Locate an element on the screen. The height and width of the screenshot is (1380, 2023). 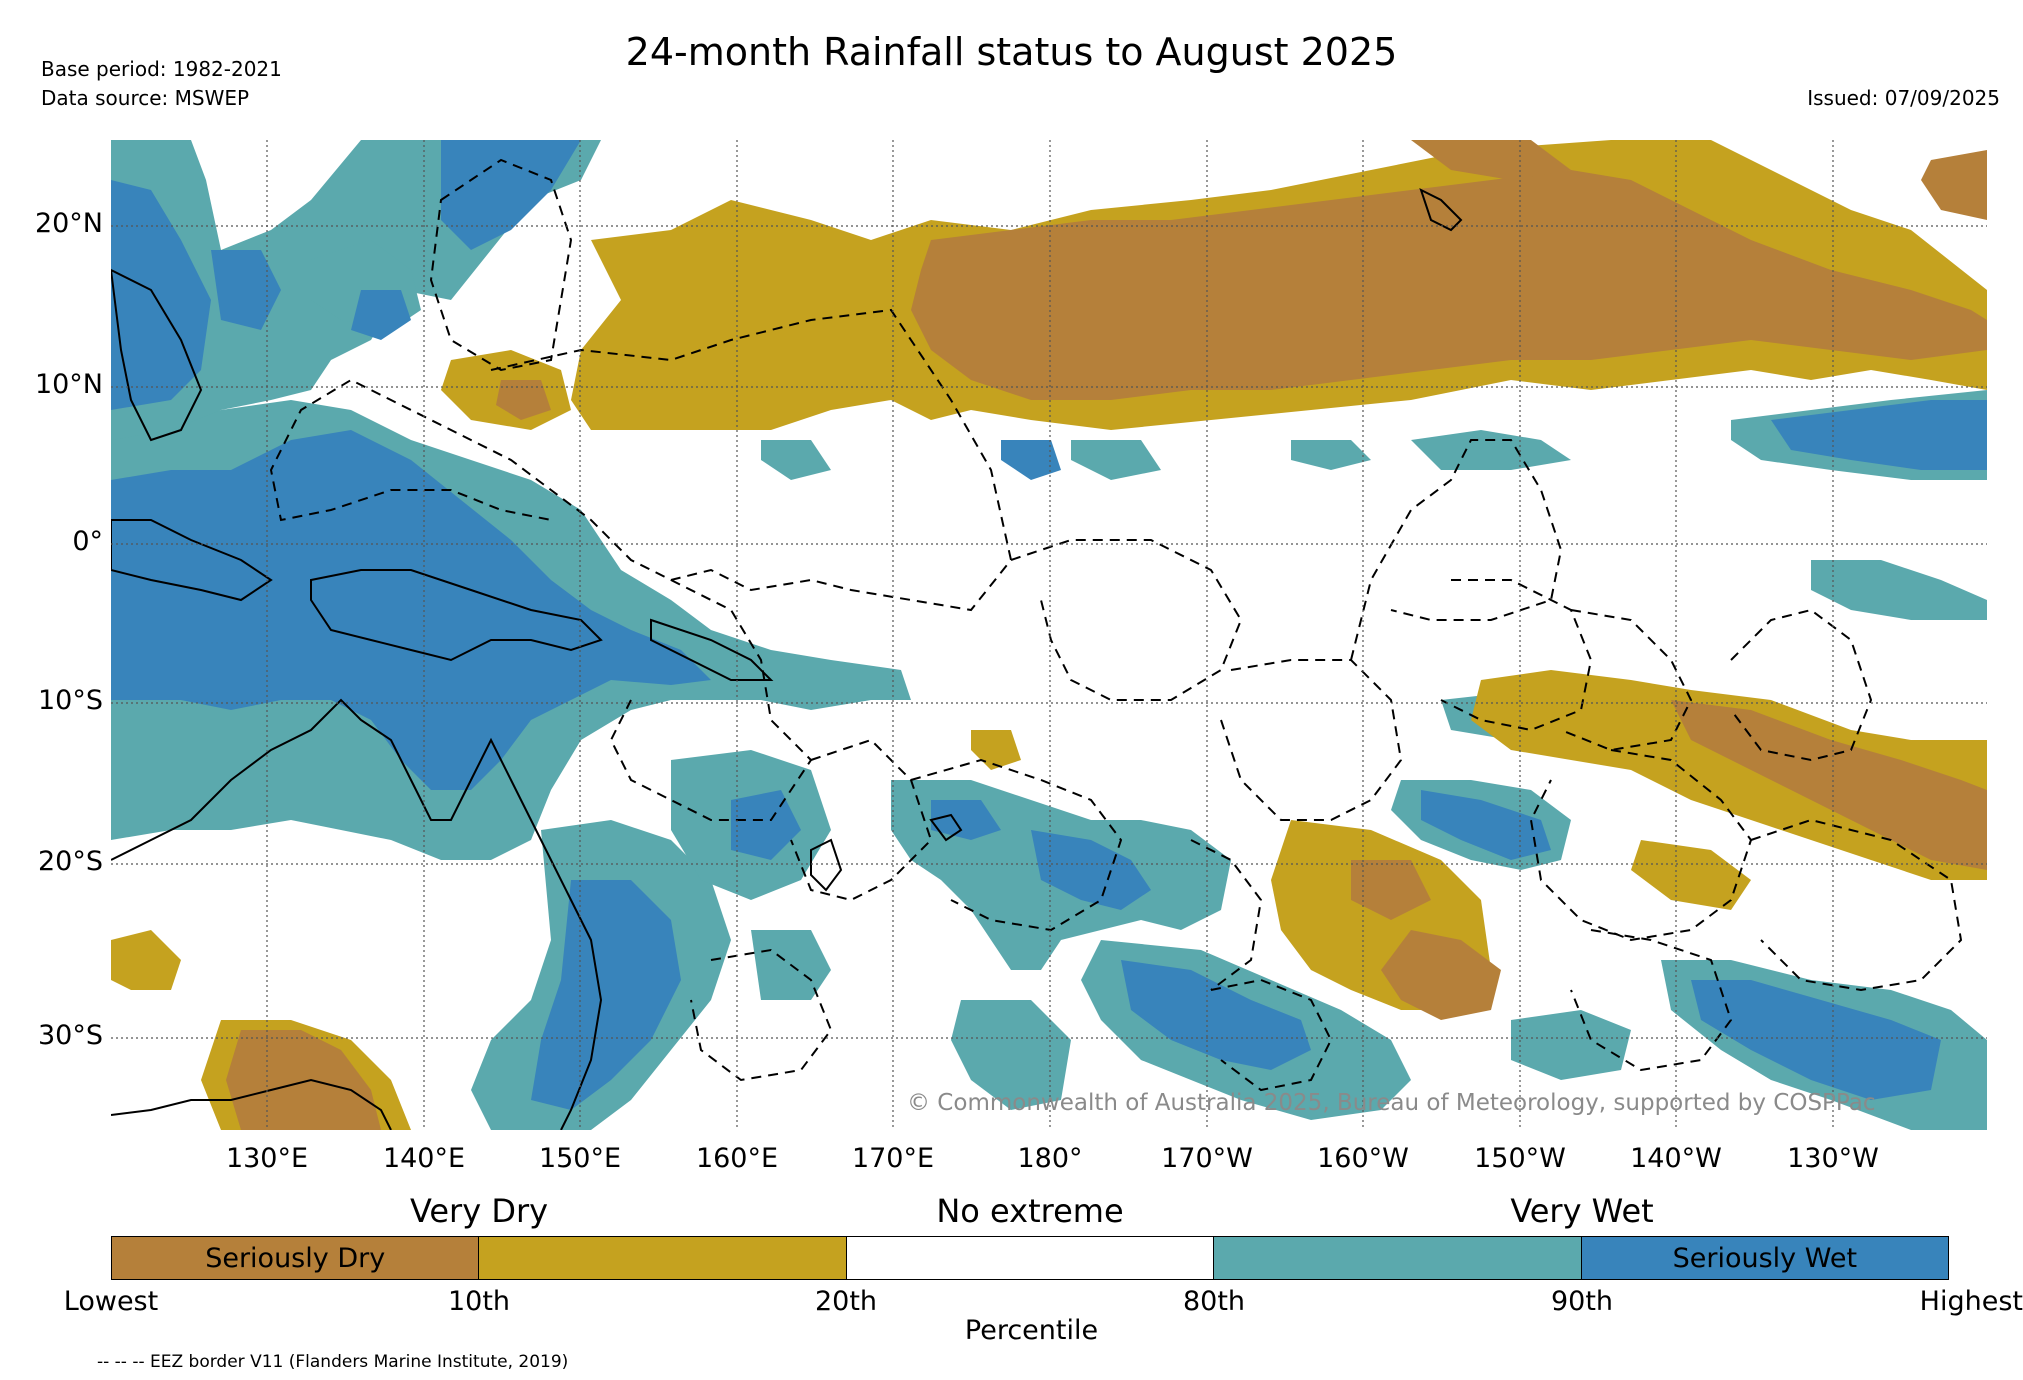
legend-tick-10th: 10th is located at coordinates (479, 1301).